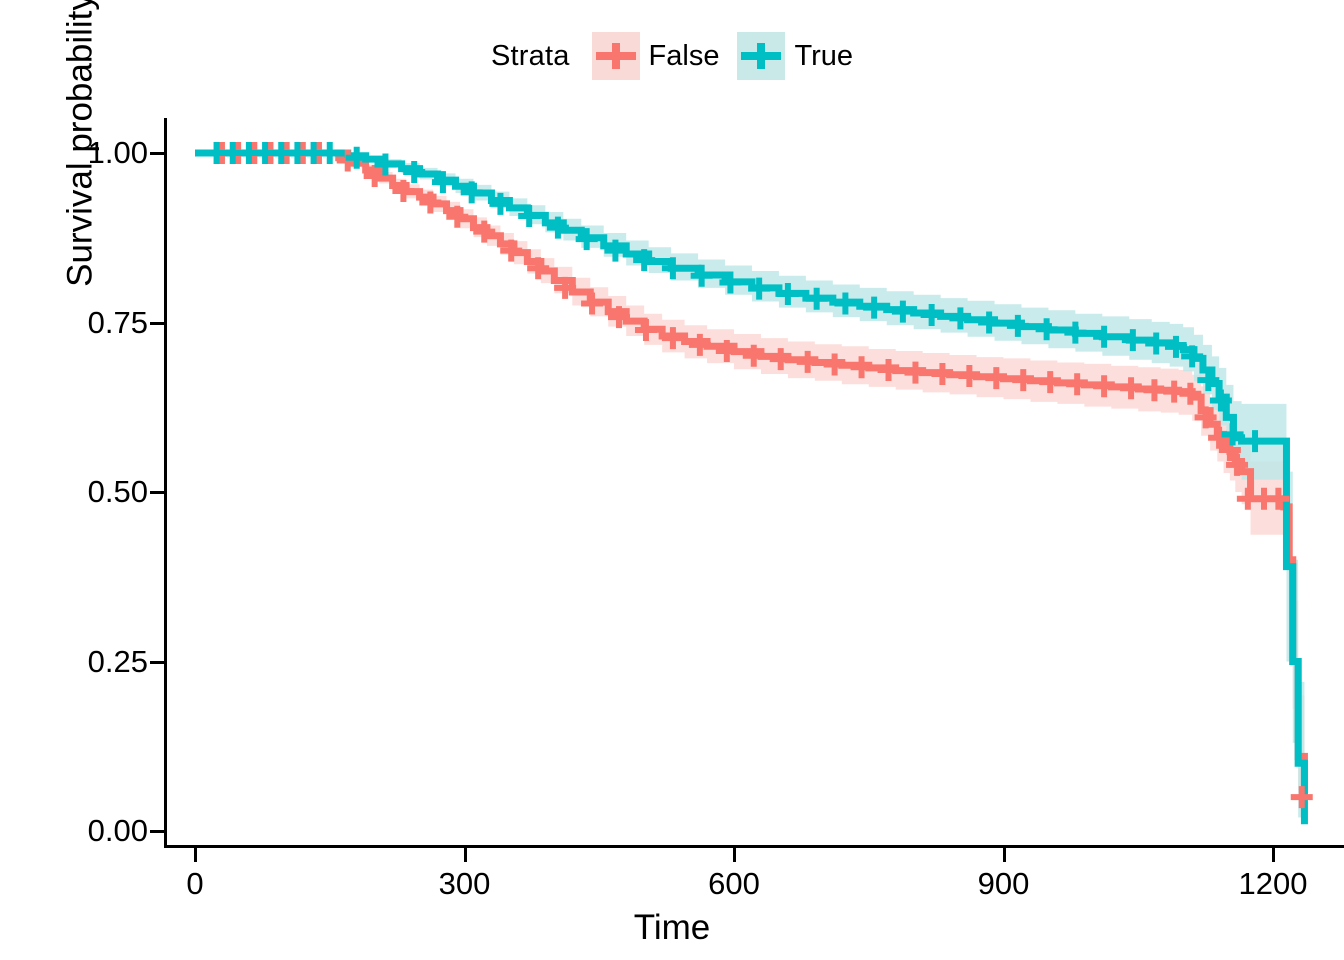  I want to click on y-axis-line, so click(165, 483).